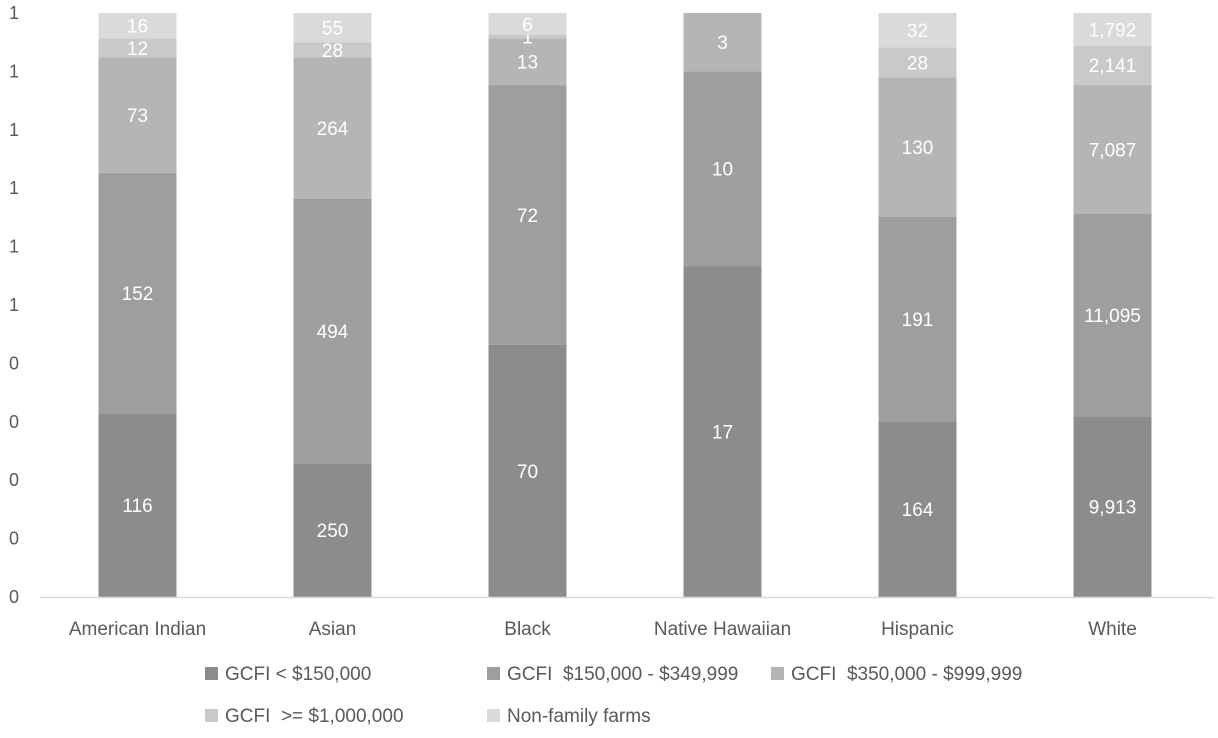 The width and height of the screenshot is (1218, 738). I want to click on legend-item: GCFI >= $1,000,000, so click(304, 716).